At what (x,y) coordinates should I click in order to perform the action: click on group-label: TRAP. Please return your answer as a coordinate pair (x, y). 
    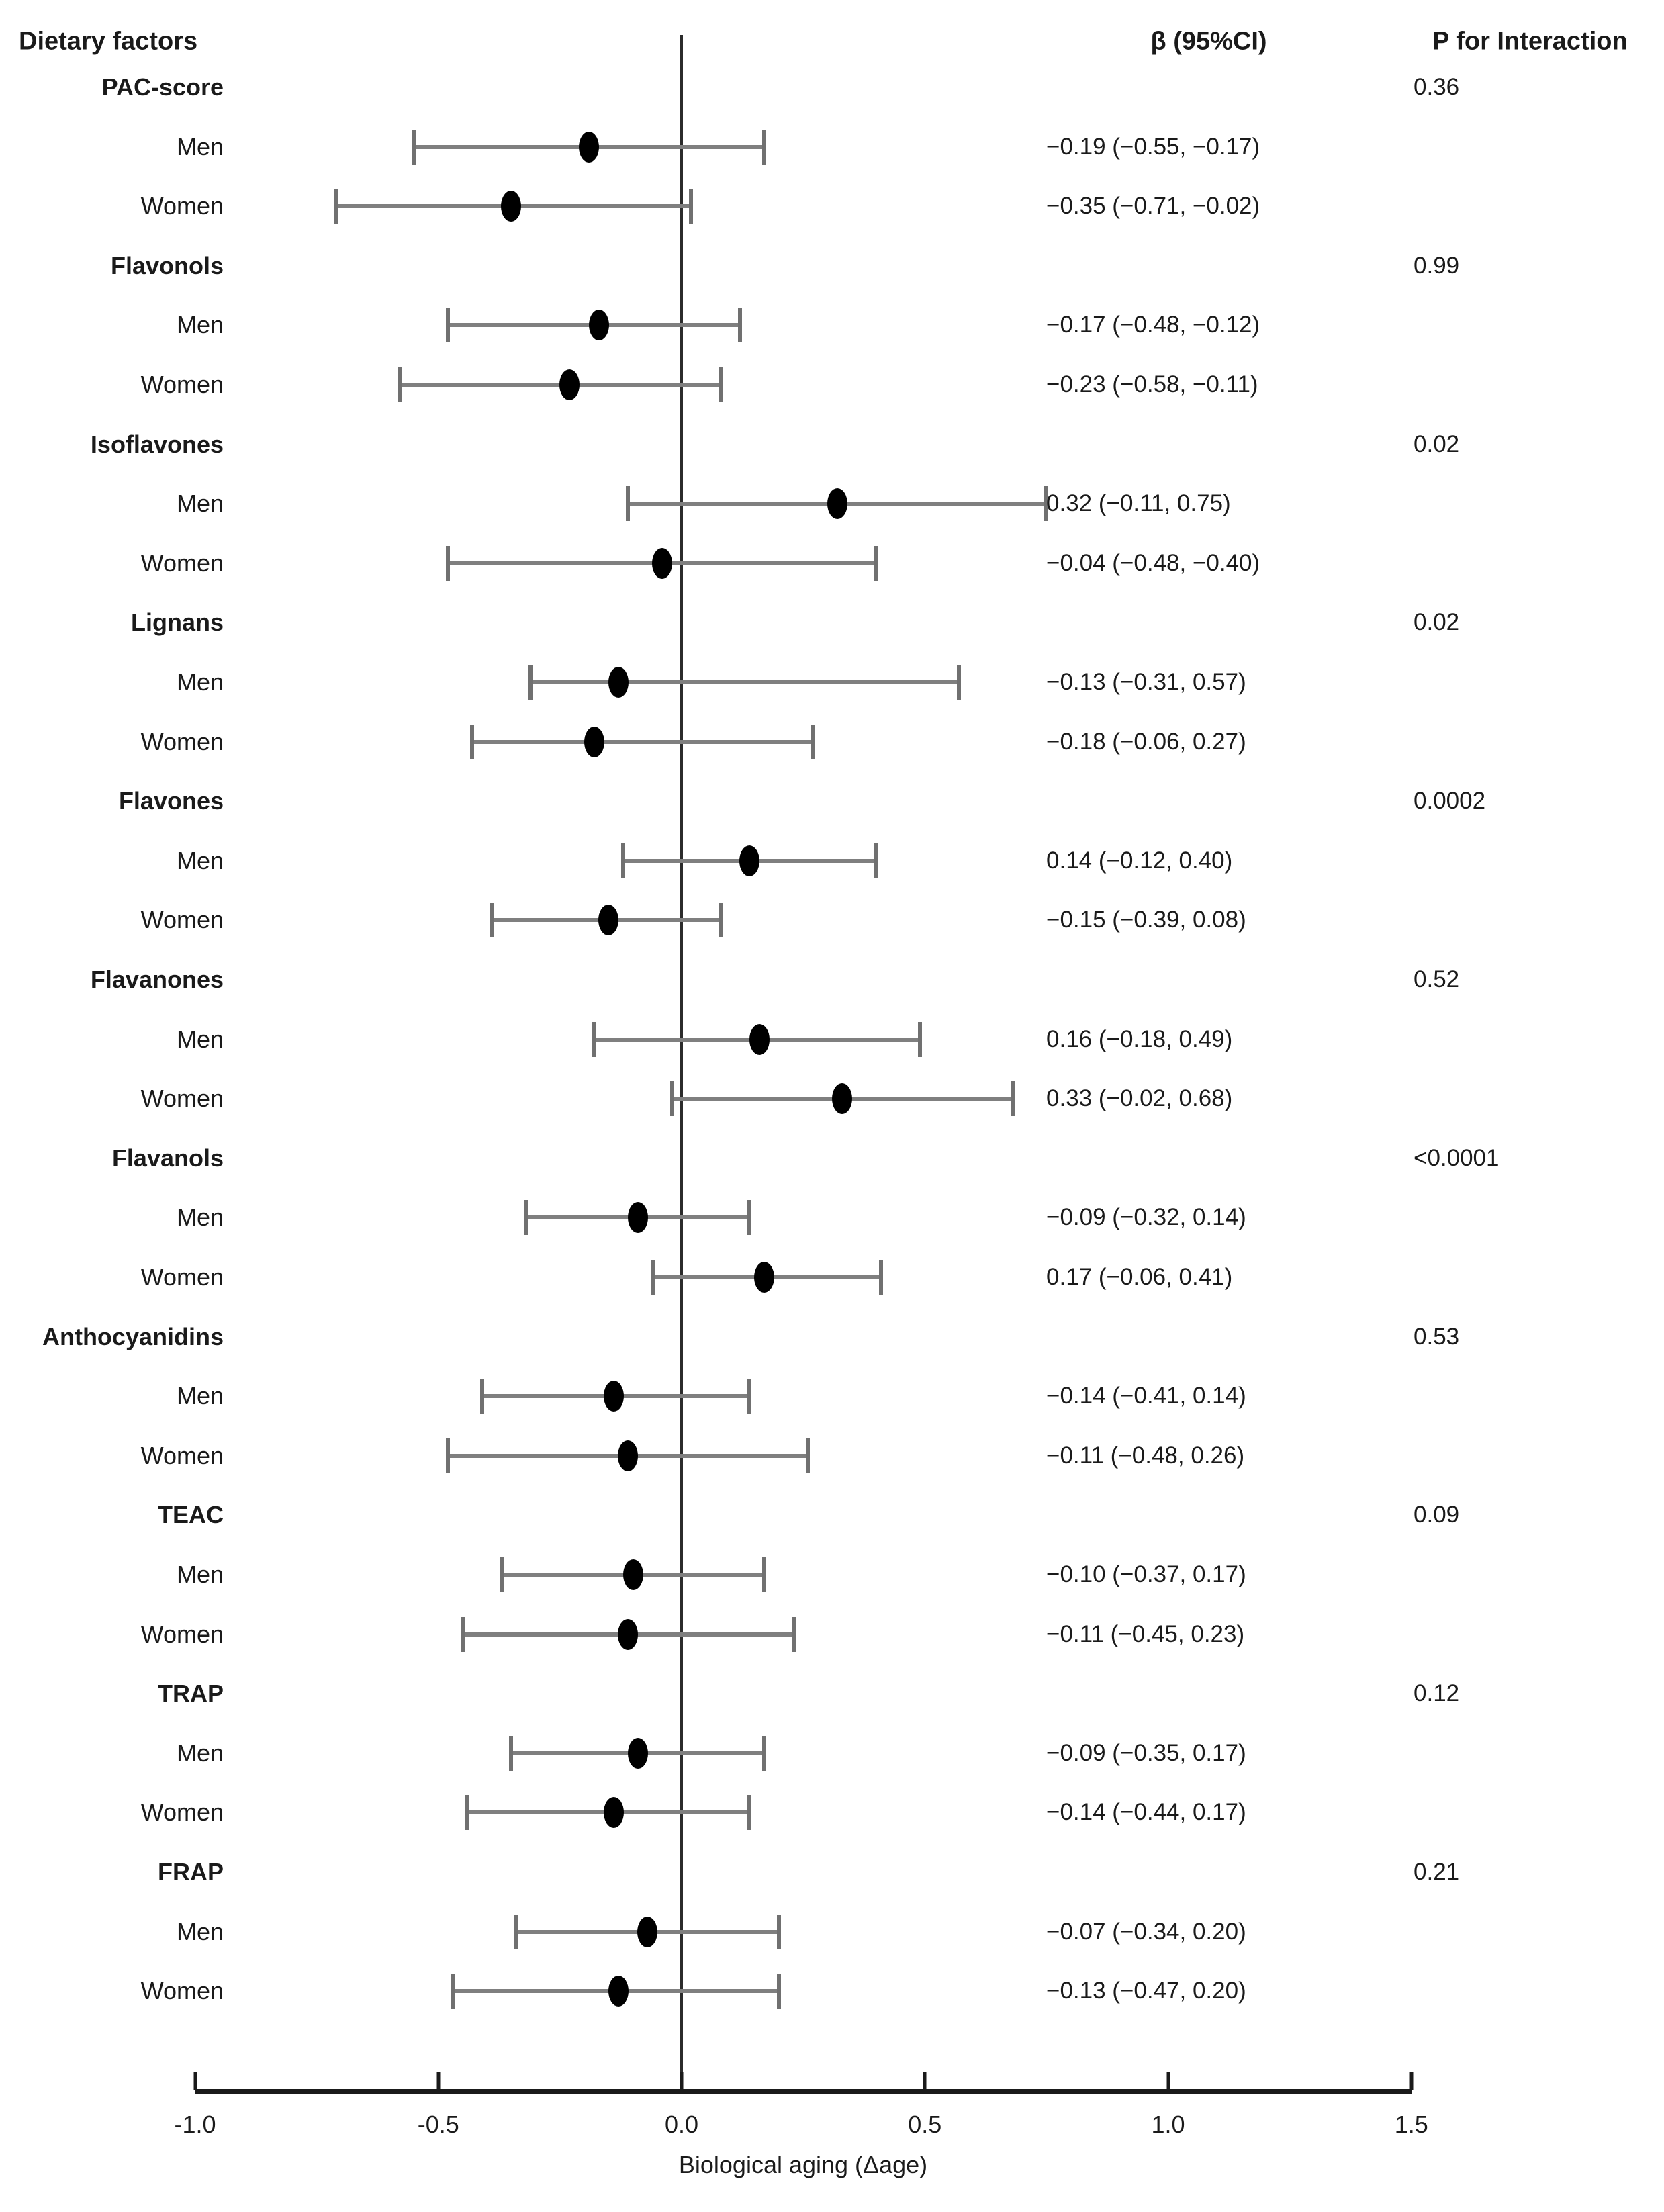
    Looking at the image, I should click on (191, 1693).